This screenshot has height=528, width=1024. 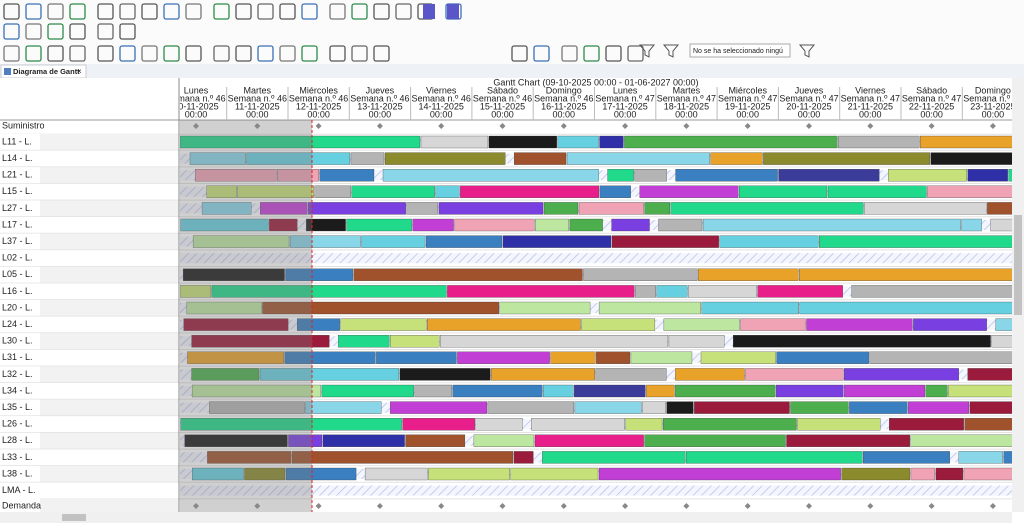 What do you see at coordinates (79, 71) in the screenshot?
I see `tab-close: ×` at bounding box center [79, 71].